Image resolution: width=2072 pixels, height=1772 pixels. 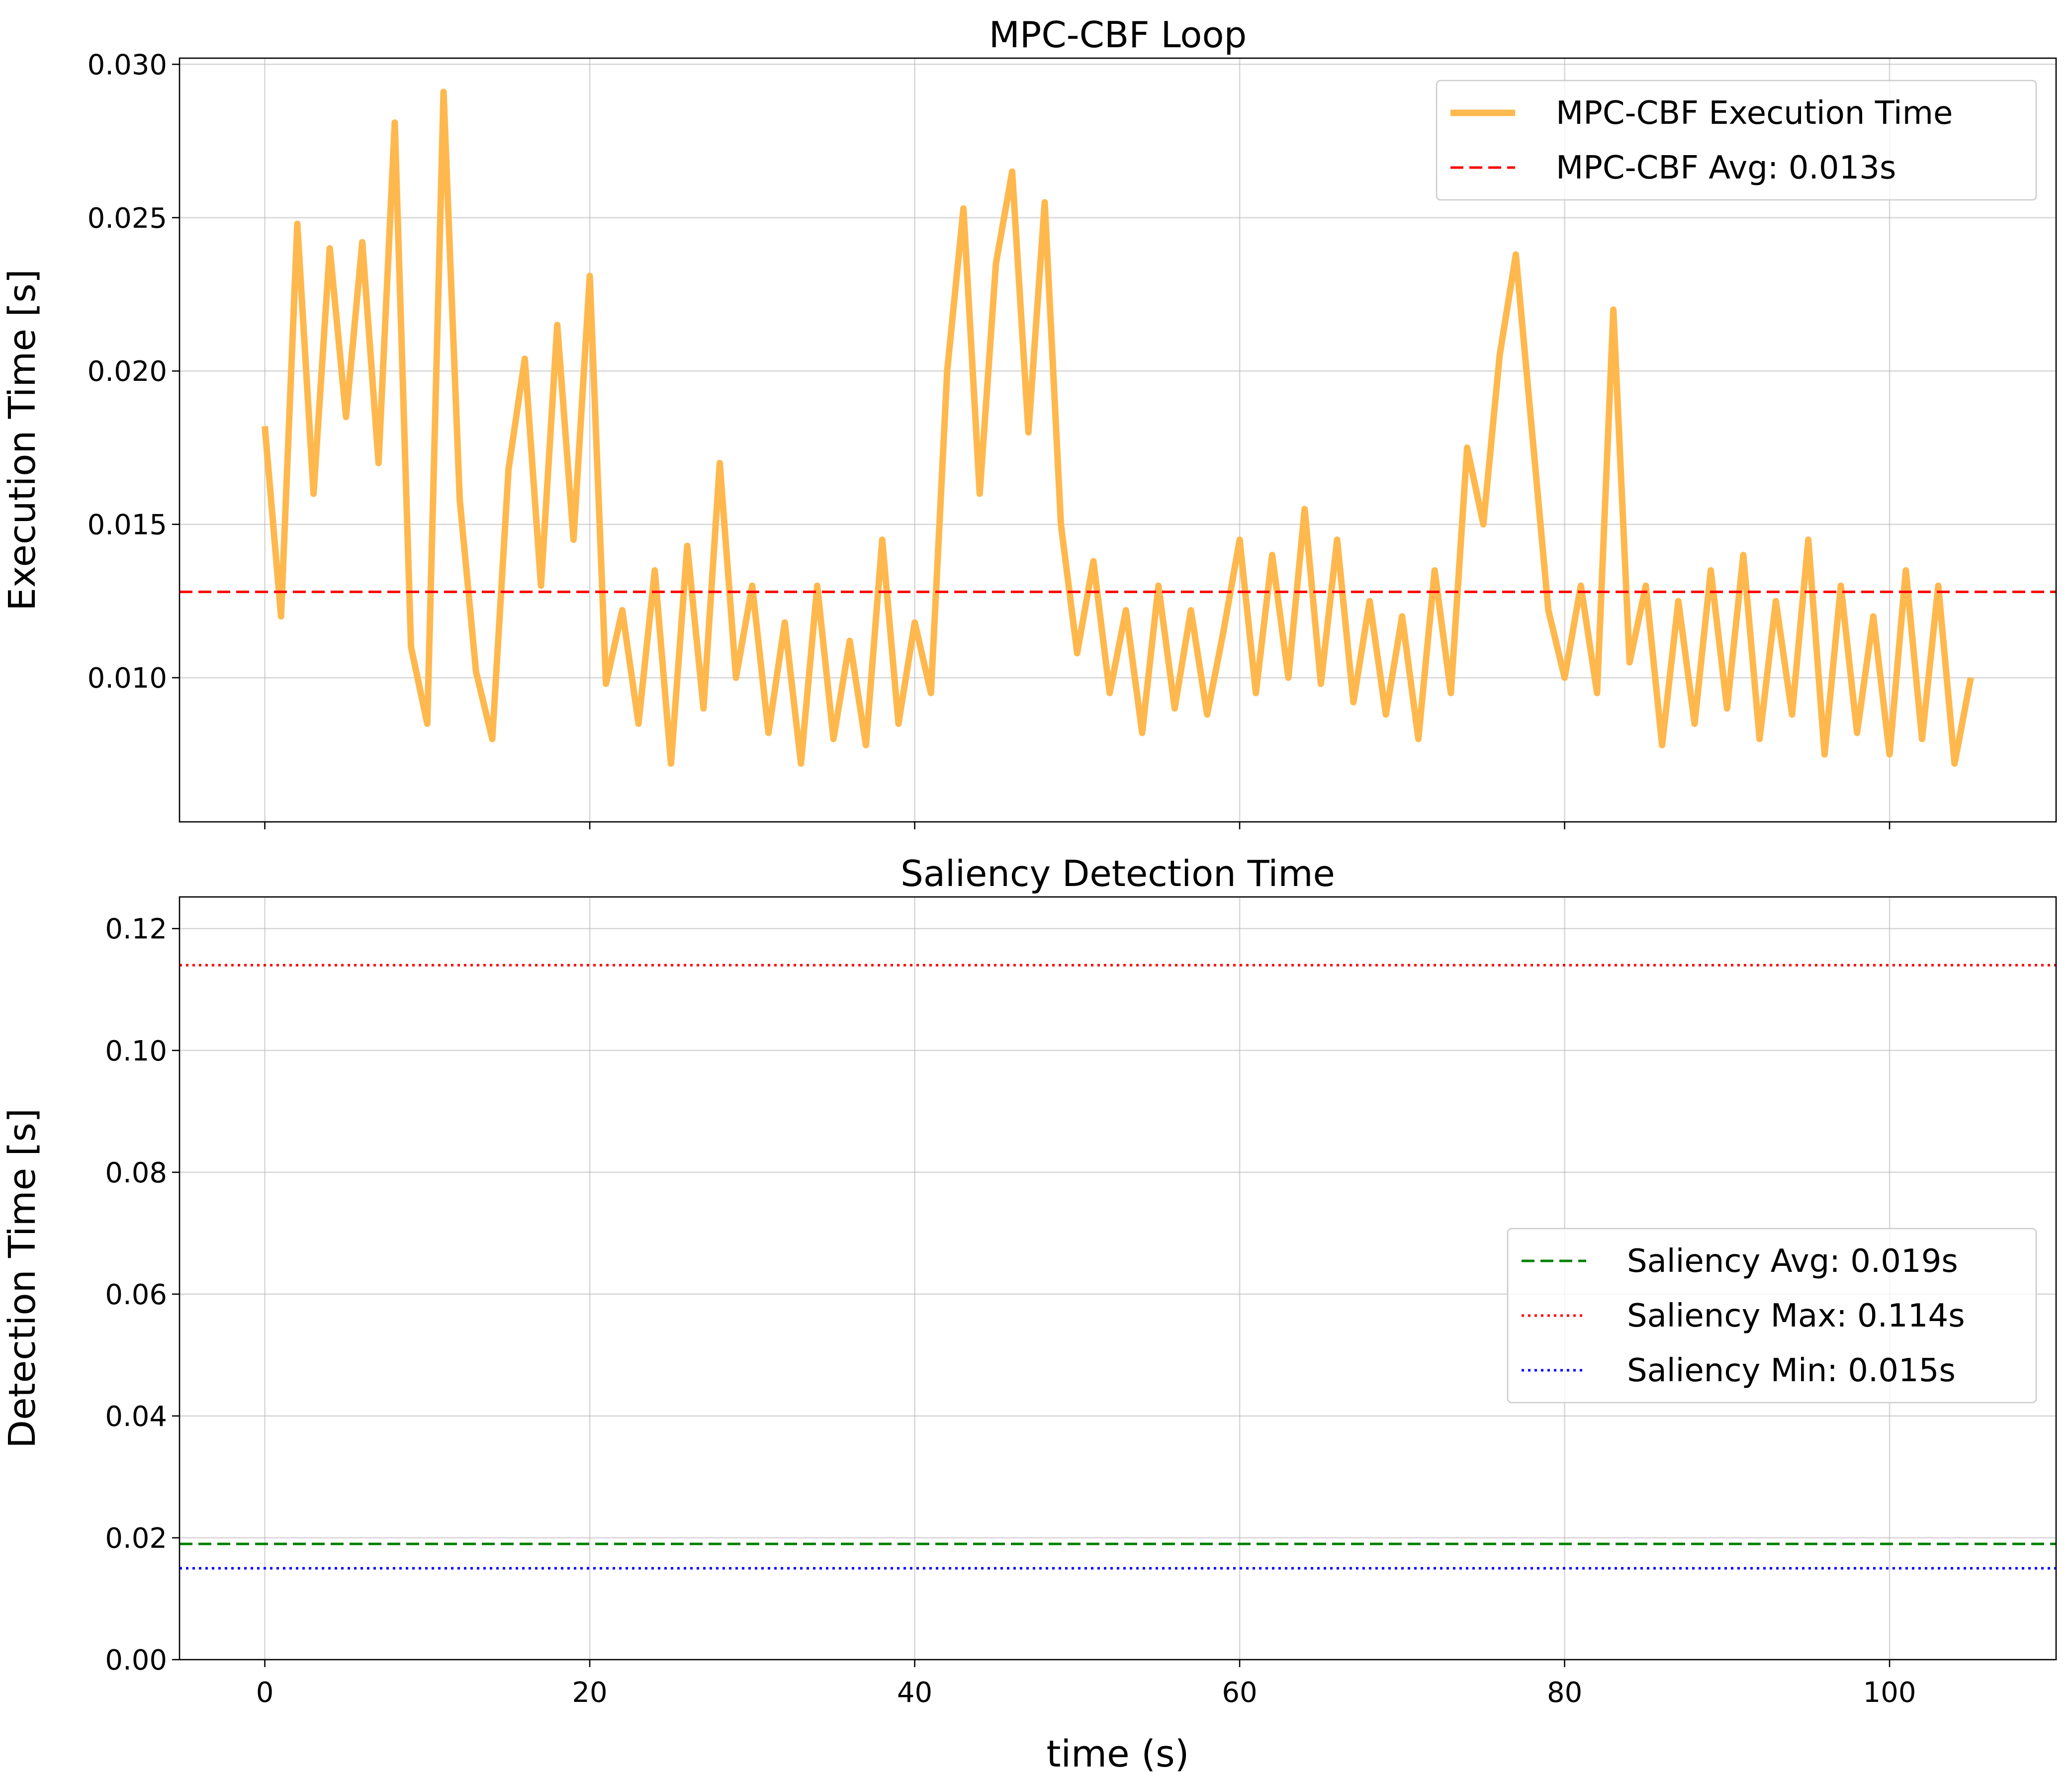 I want to click on y-tick-label: 0.12, so click(x=136, y=929).